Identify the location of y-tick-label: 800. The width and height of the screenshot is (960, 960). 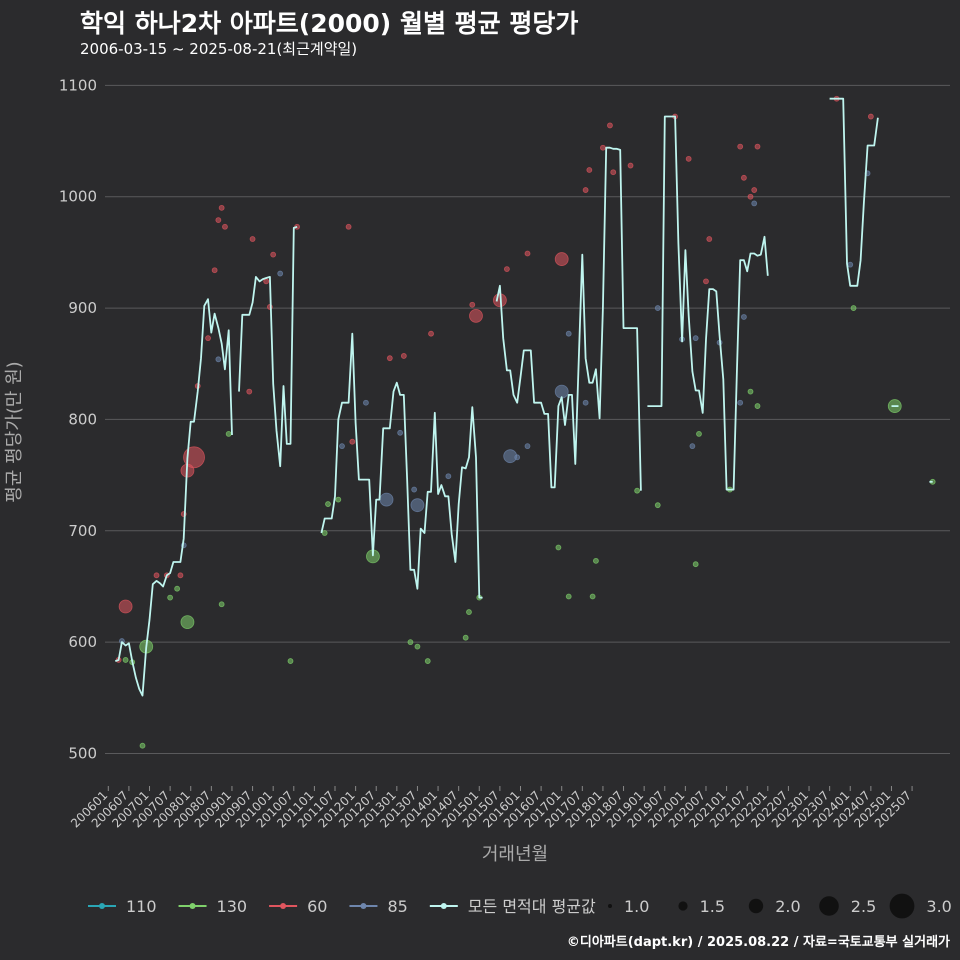
(82, 419).